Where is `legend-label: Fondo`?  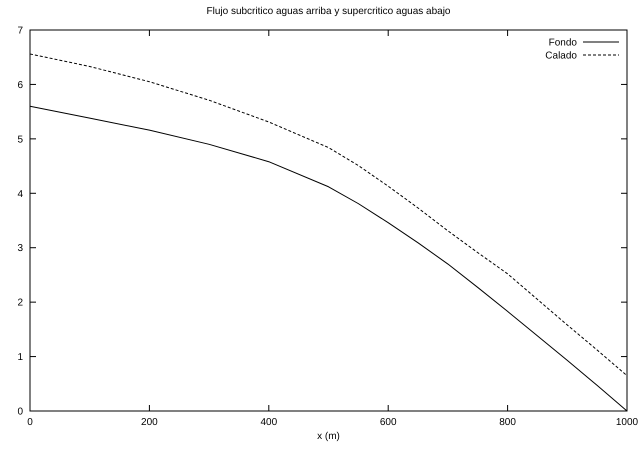 legend-label: Fondo is located at coordinates (563, 43).